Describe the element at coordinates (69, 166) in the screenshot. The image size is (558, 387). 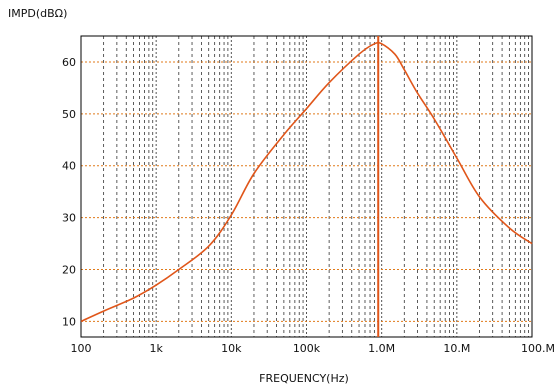
I see `y-tick-label: 40` at that location.